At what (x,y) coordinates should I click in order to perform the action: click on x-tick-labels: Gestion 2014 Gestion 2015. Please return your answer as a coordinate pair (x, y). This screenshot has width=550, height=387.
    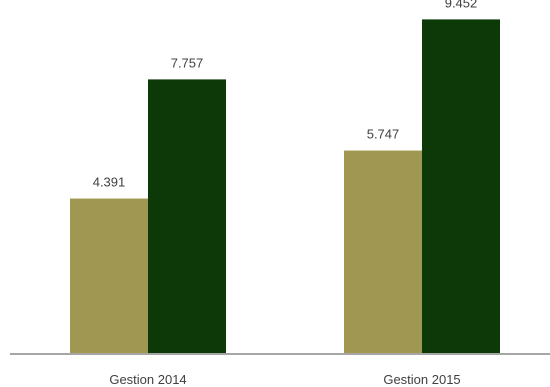
    Looking at the image, I should click on (284, 379).